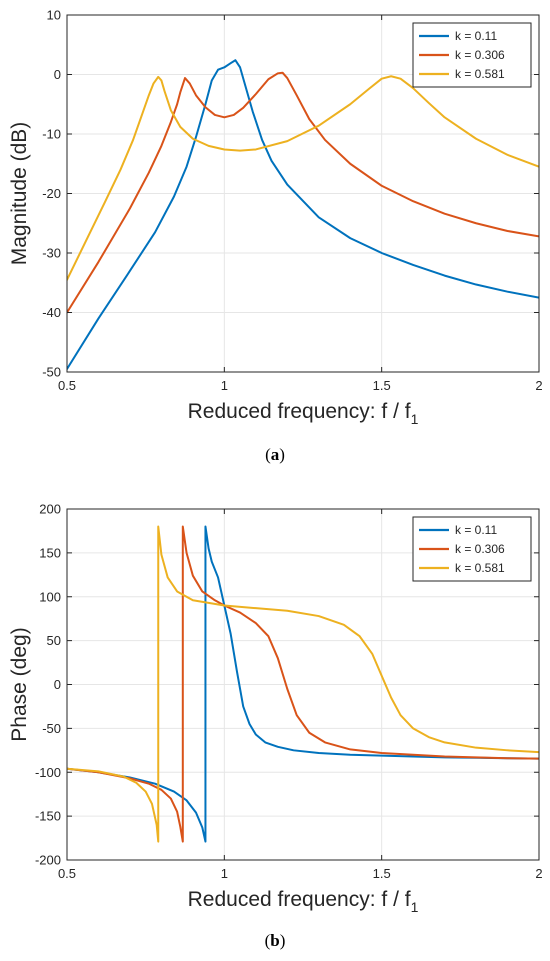 This screenshot has width=550, height=961. What do you see at coordinates (51, 134) in the screenshot?
I see `y-tick-label: -10` at bounding box center [51, 134].